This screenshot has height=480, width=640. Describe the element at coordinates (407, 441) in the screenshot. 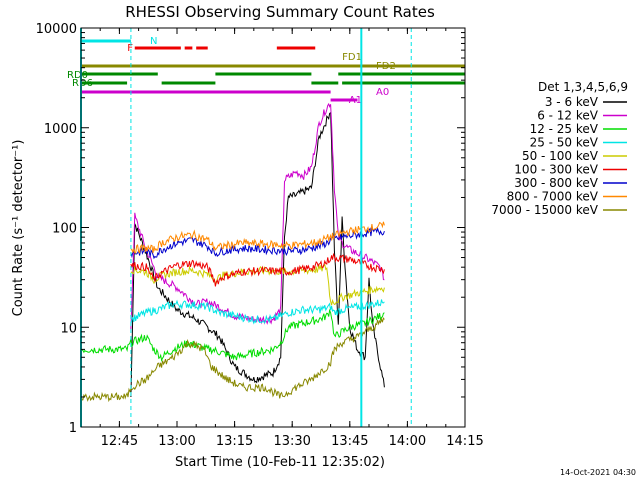

I see `x-tick-label: 14:00` at that location.